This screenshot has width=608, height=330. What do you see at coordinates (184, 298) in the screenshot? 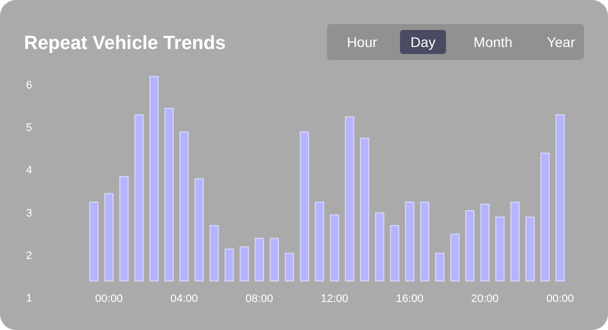
I see `x-tick-label: 04:00` at bounding box center [184, 298].